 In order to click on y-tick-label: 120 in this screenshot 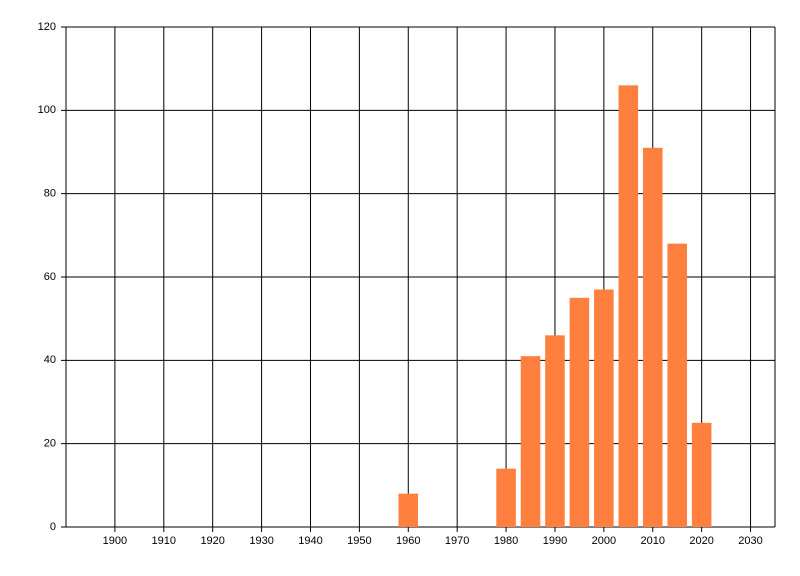, I will do `click(47, 27)`.